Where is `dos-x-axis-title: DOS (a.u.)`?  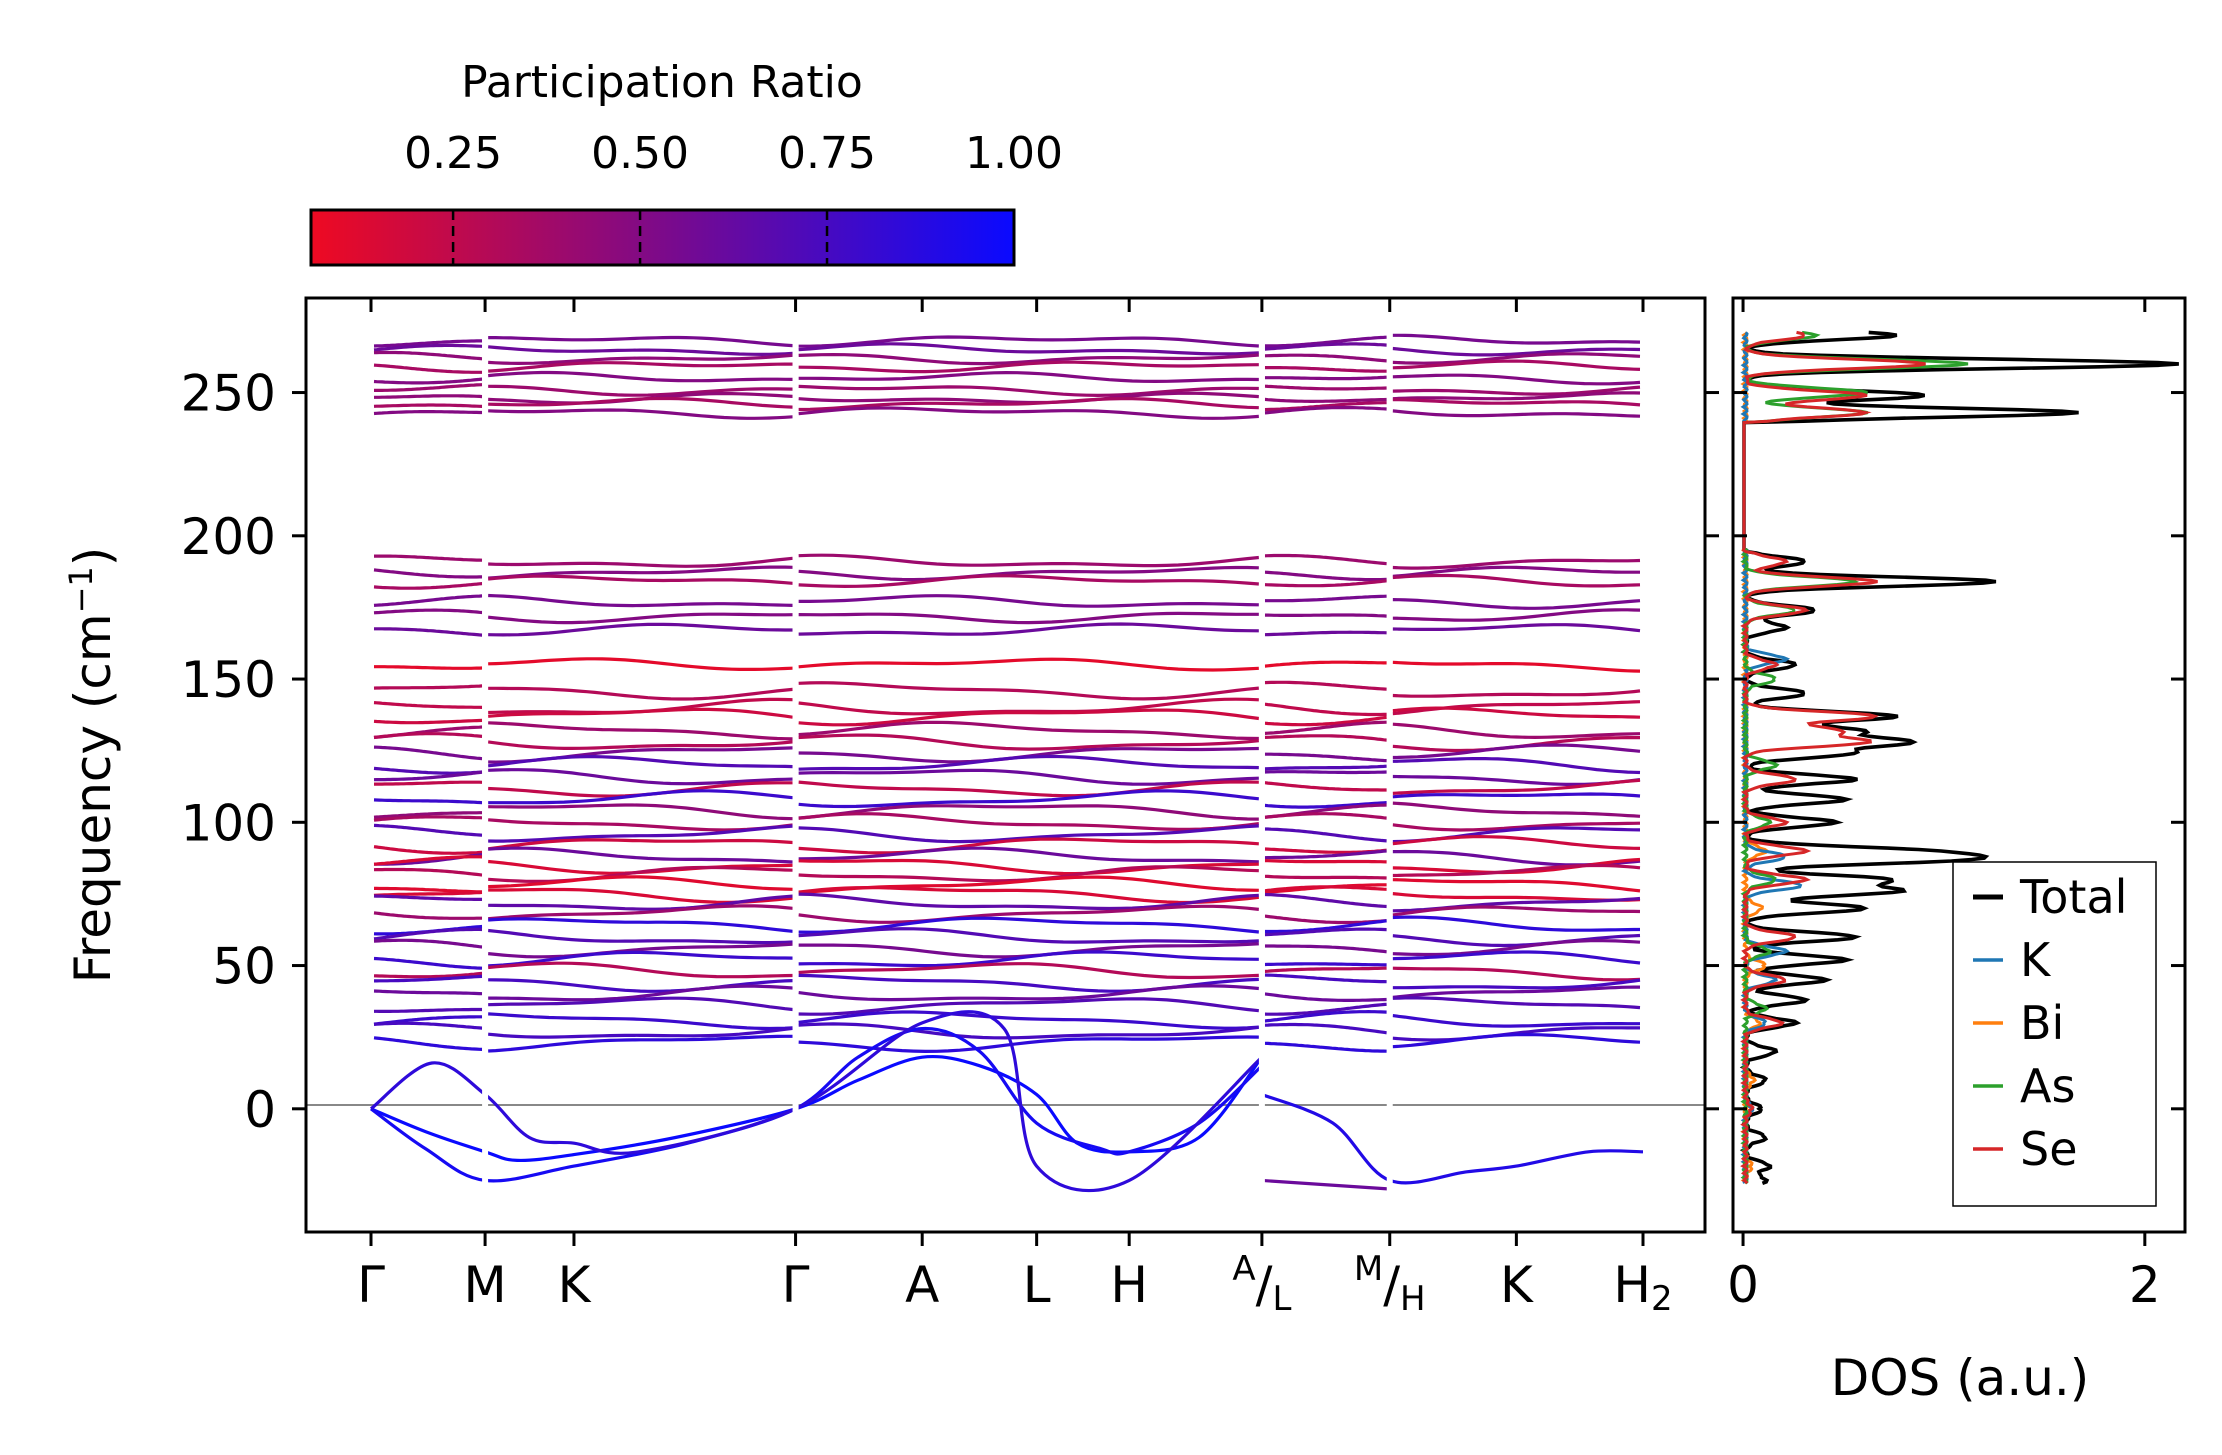 dos-x-axis-title: DOS (a.u.) is located at coordinates (1960, 1378).